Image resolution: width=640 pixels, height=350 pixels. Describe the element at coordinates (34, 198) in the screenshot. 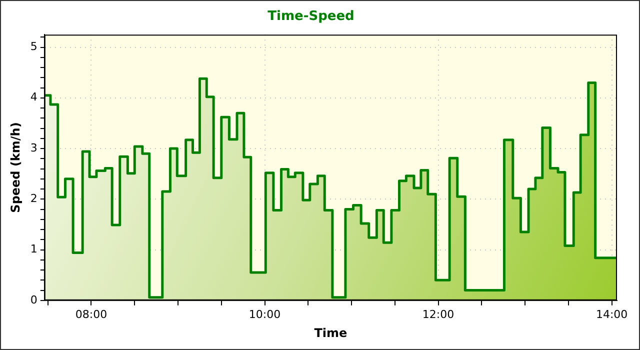

I see `y-tick-label: 2` at that location.